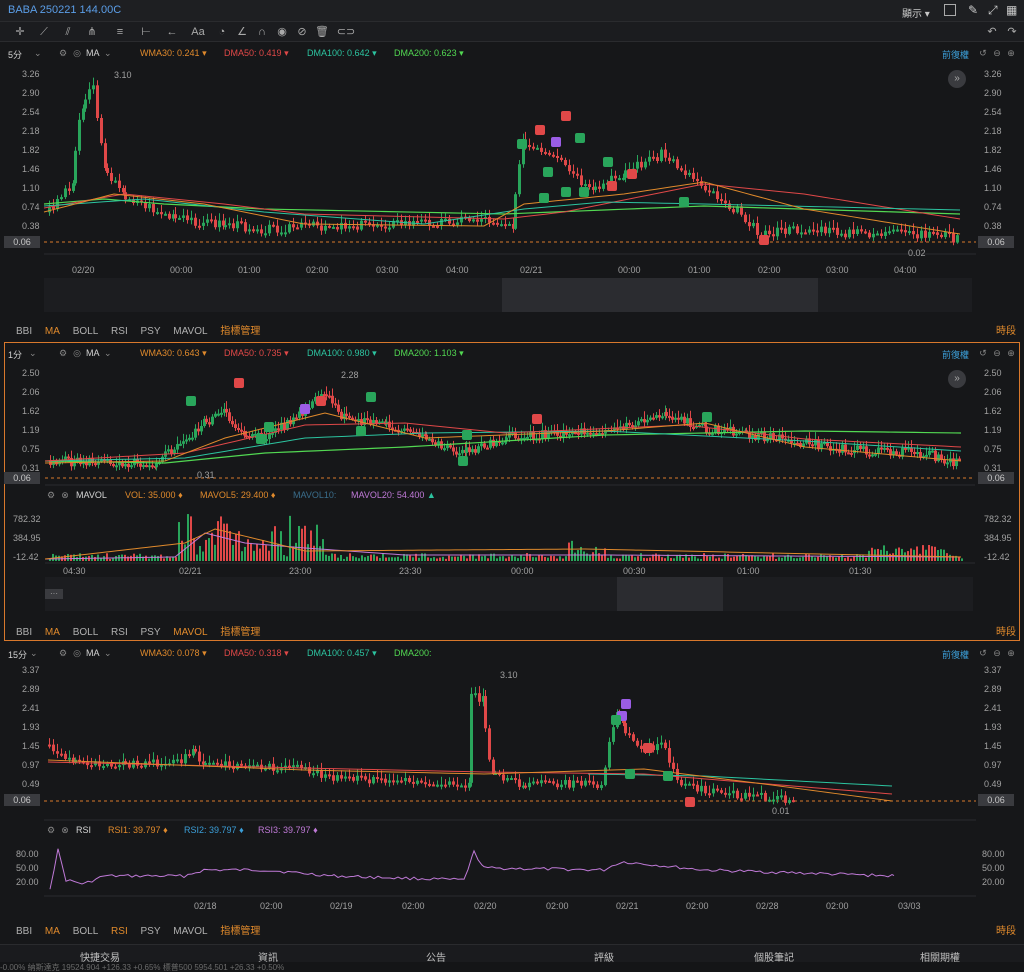 Image resolution: width=1024 pixels, height=972 pixels. Describe the element at coordinates (120, 32) in the screenshot. I see `fib-icon: ≡` at that location.